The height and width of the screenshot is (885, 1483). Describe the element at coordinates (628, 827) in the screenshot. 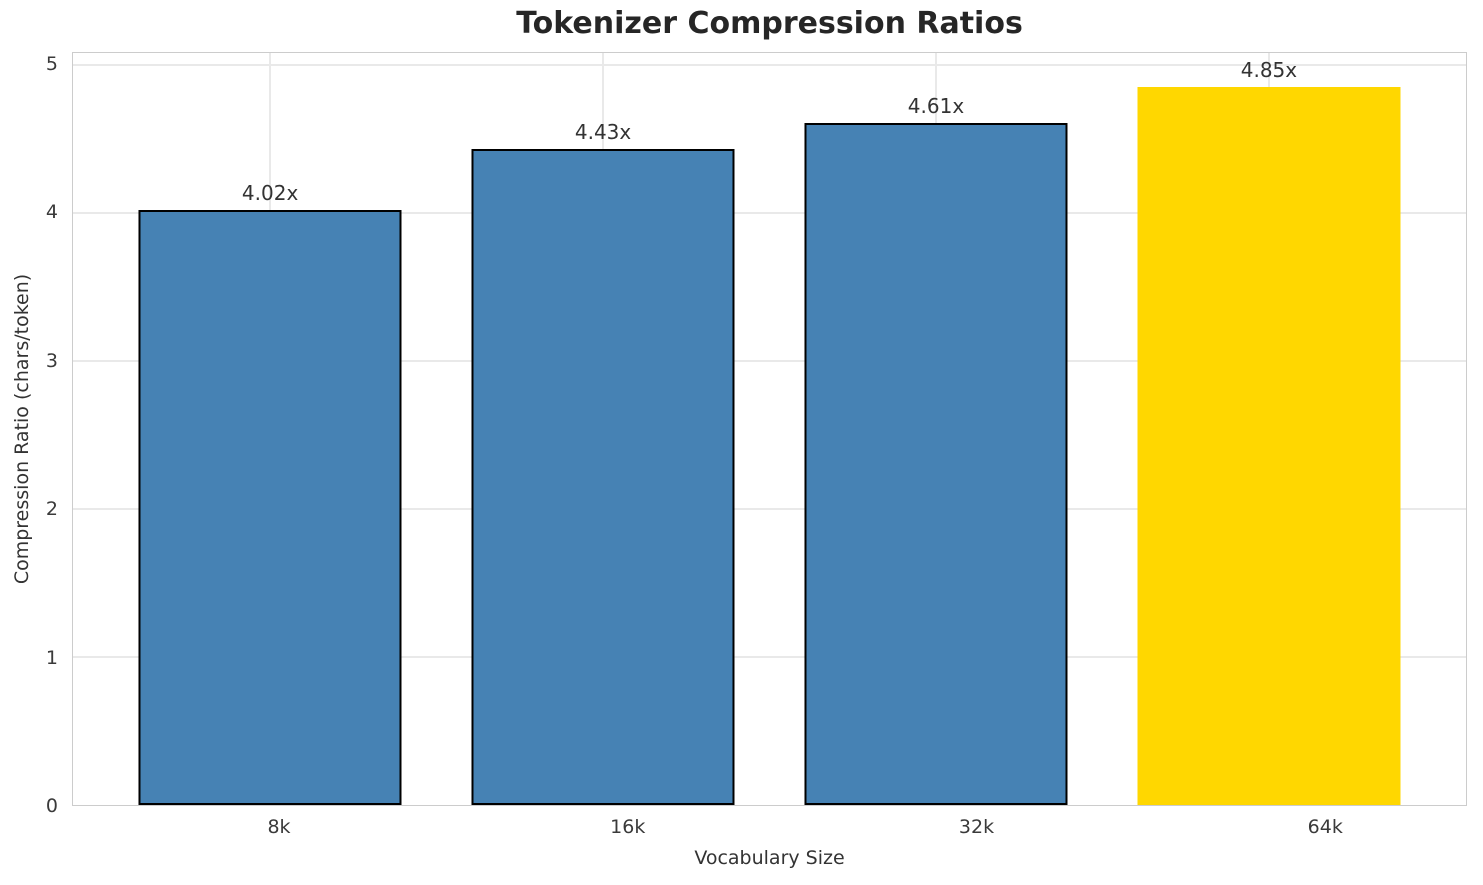

I see `x-tick-label: 16k` at that location.